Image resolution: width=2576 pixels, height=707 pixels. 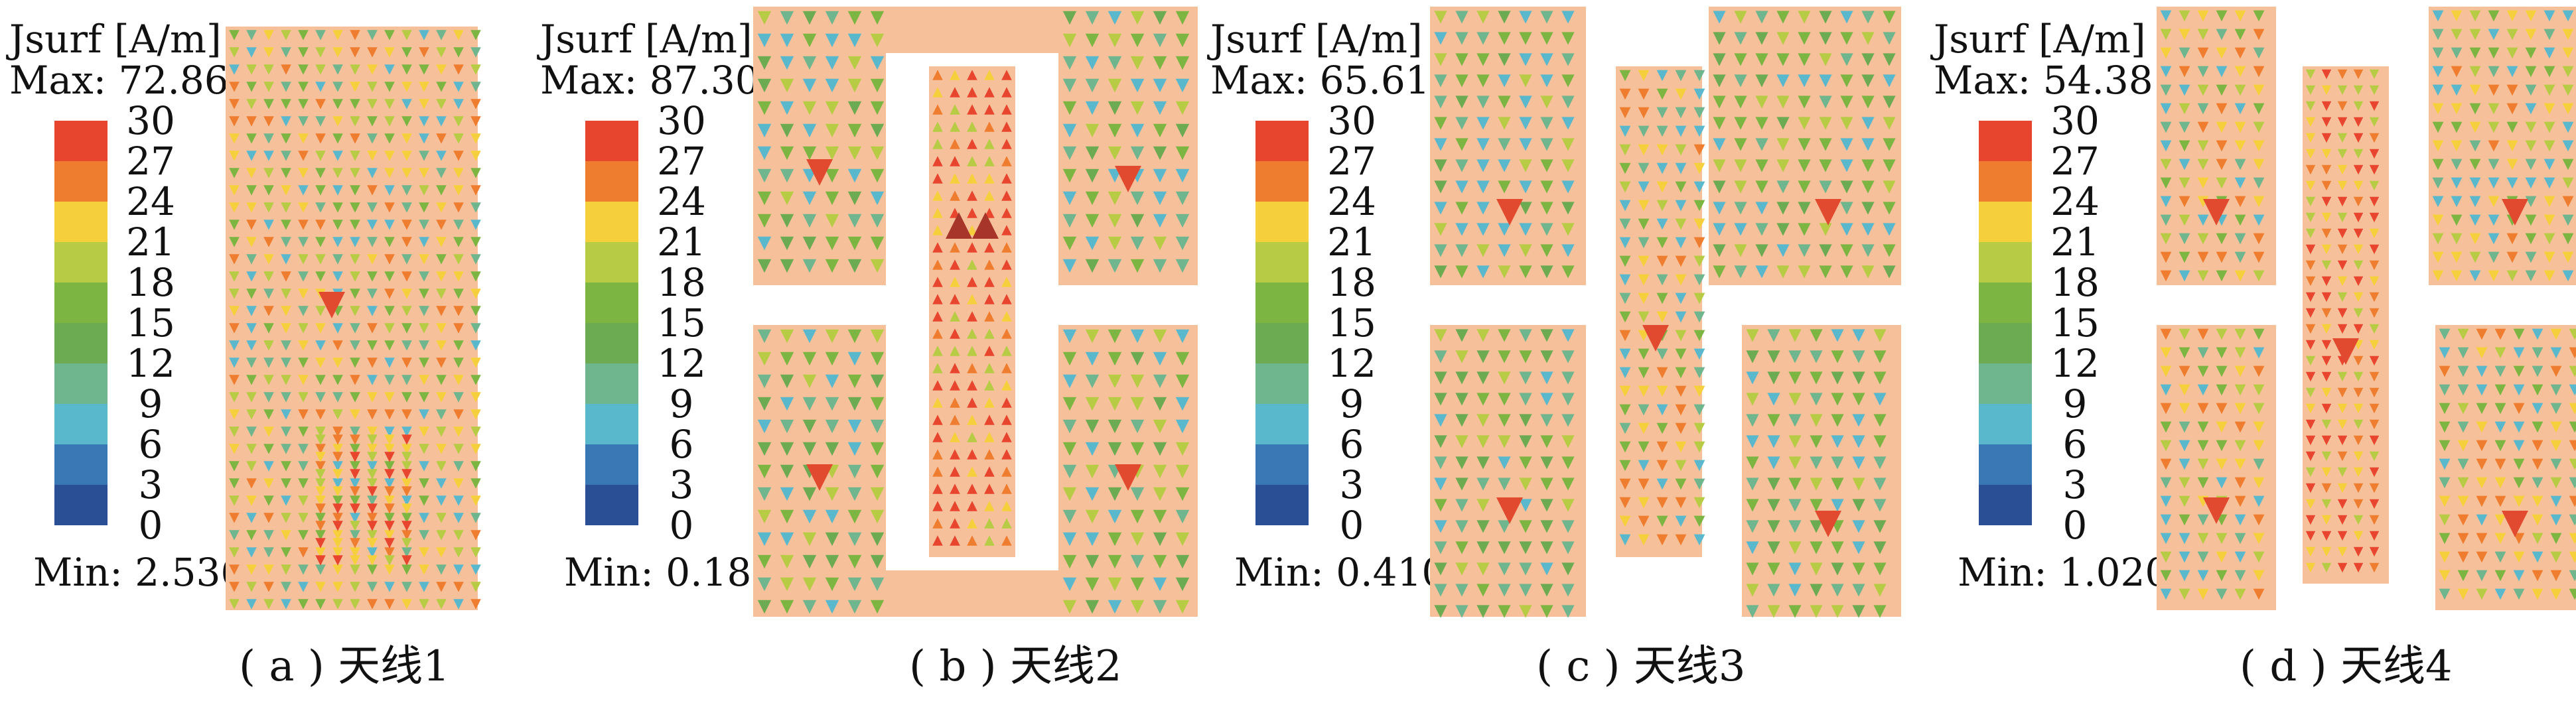 What do you see at coordinates (819, 478) in the screenshot?
I see `main-current-arrow` at bounding box center [819, 478].